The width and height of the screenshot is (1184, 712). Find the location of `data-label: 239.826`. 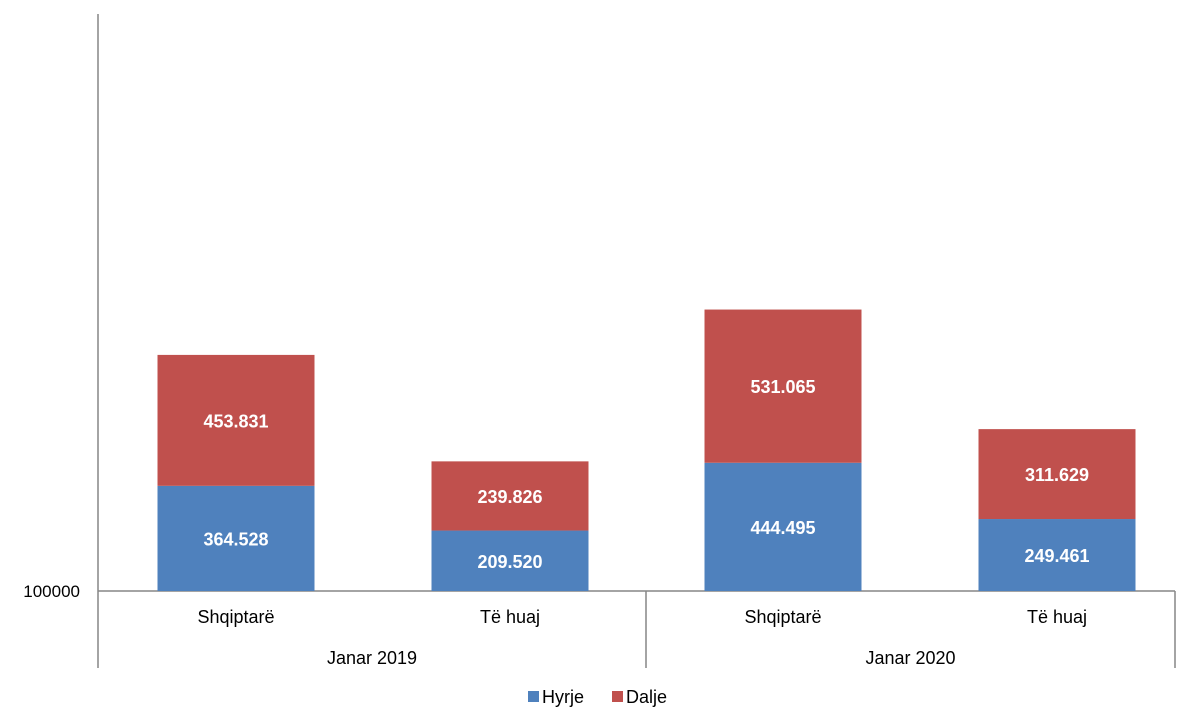

data-label: 239.826 is located at coordinates (509, 497).